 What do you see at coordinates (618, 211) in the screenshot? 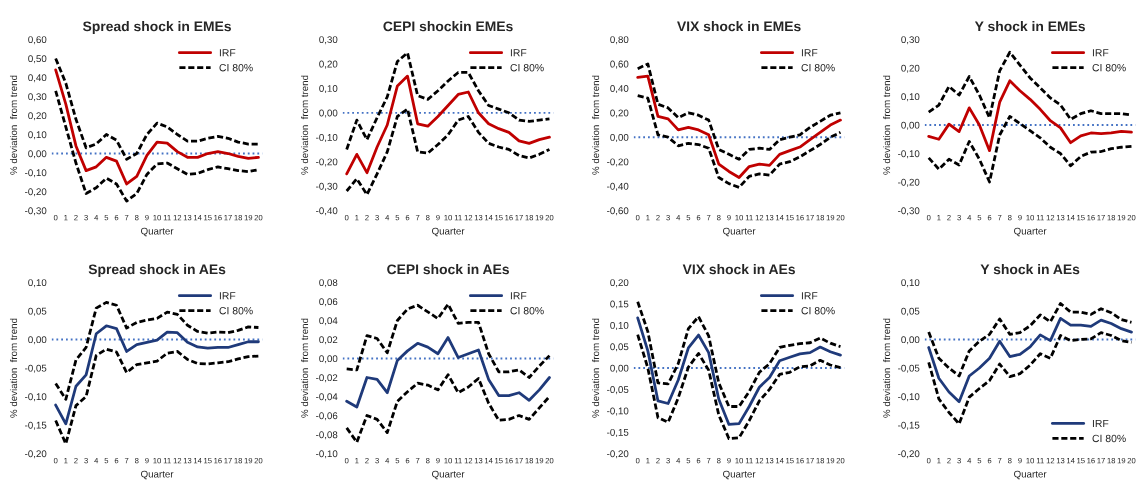
I see `y-tick-label: -0,60` at bounding box center [618, 211].